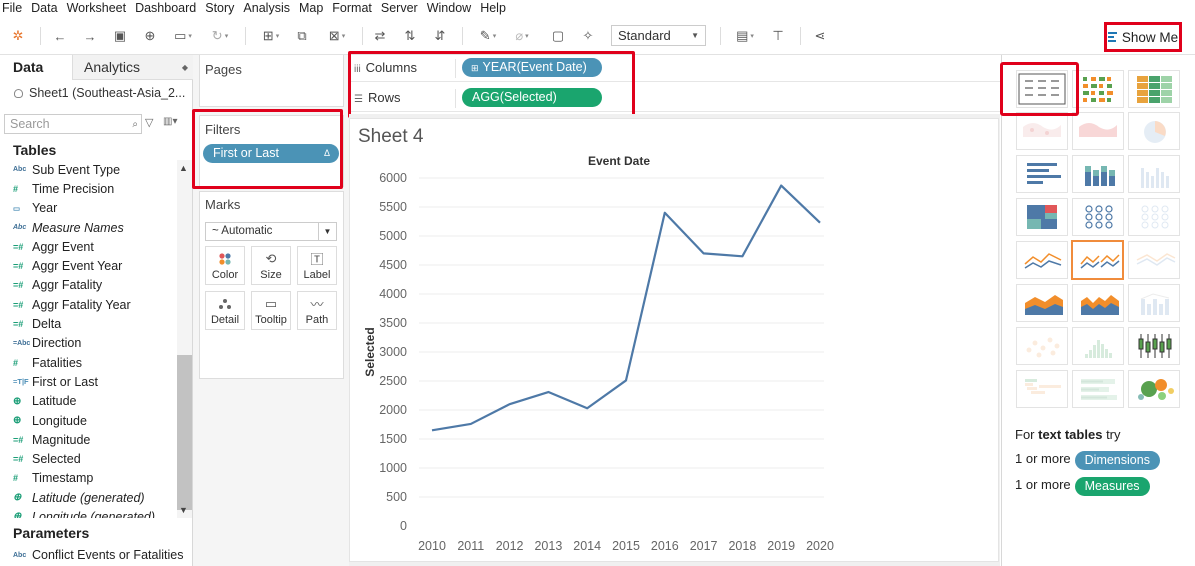 Image resolution: width=1195 pixels, height=566 pixels. Describe the element at coordinates (399, 8) in the screenshot. I see `menu-item-server: Server` at that location.